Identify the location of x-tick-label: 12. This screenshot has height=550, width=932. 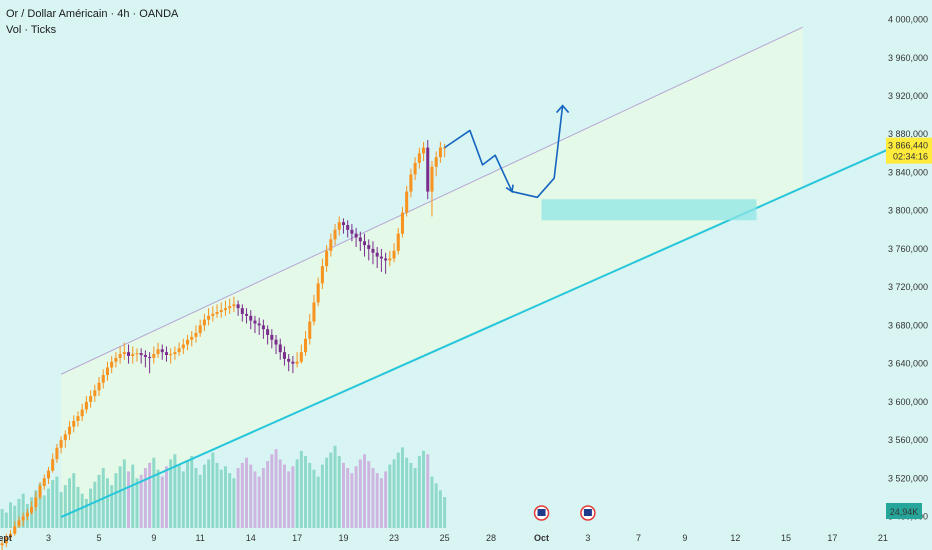
(735, 538).